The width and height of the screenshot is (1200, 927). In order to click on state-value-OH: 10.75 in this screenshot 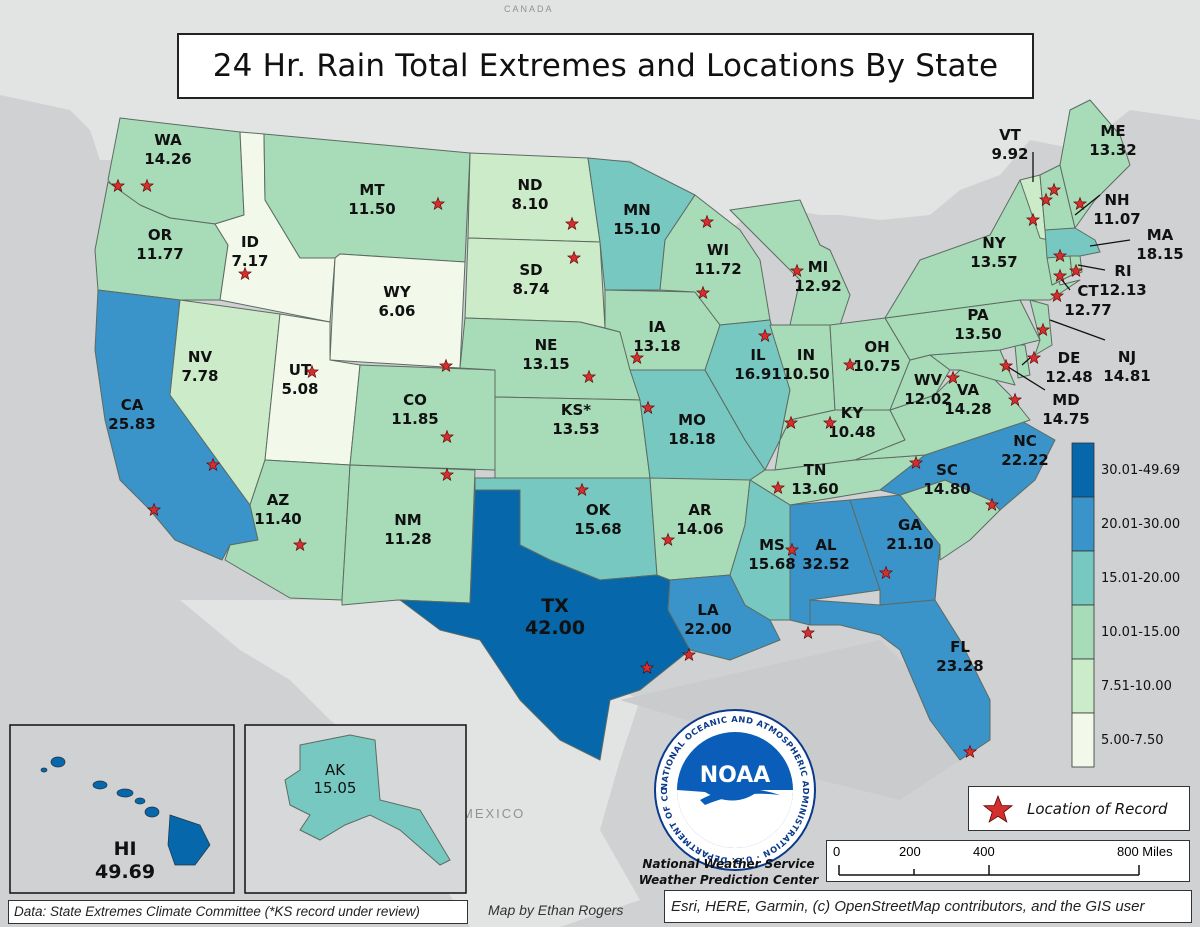, I will do `click(876, 366)`.